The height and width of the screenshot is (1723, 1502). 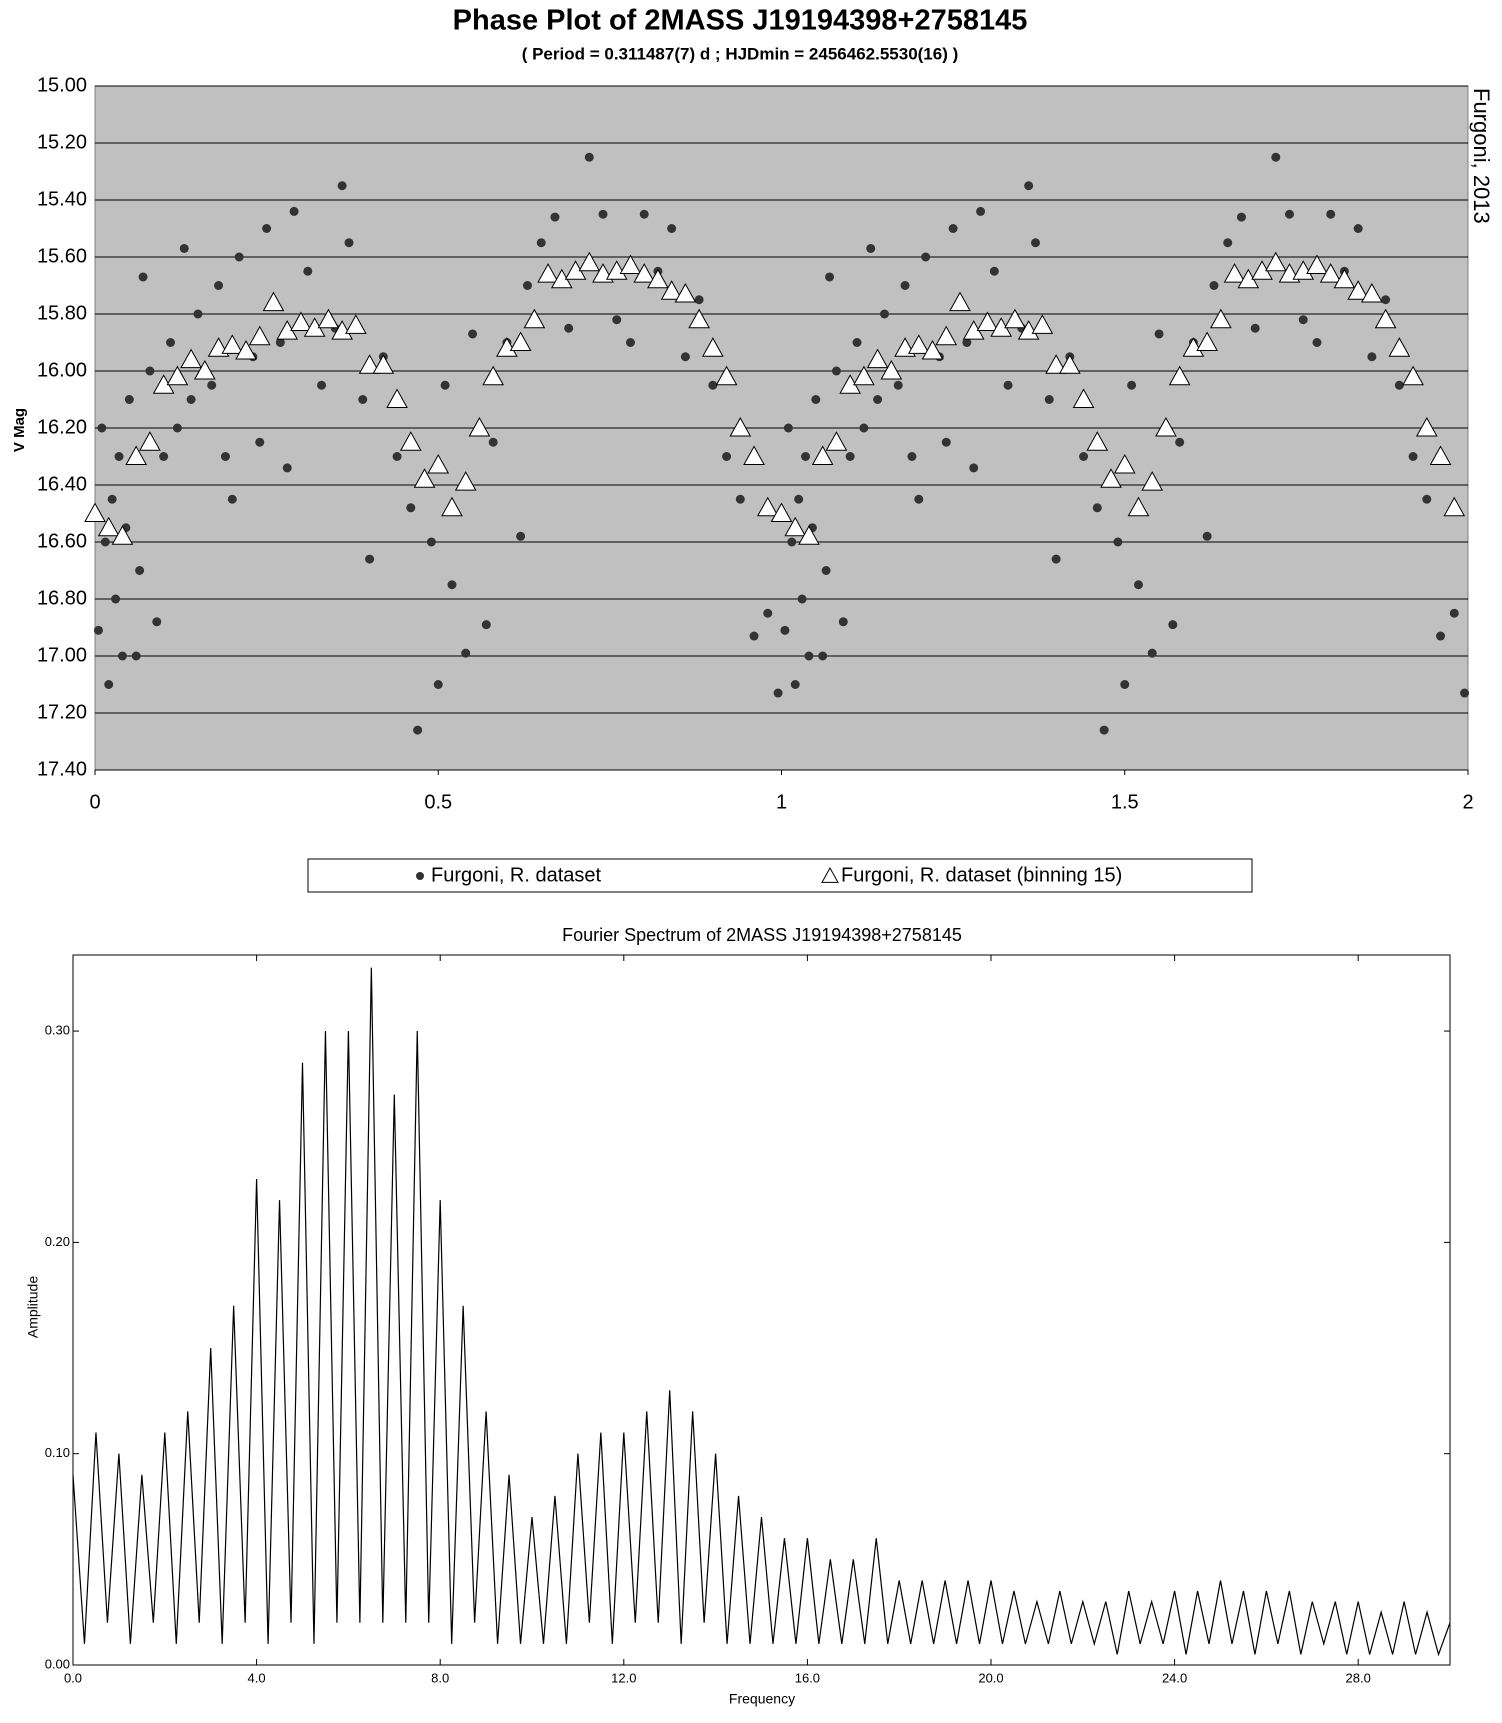 I want to click on chart-title: Phase Plot of 2MASS J19194398+2758145, so click(x=740, y=21).